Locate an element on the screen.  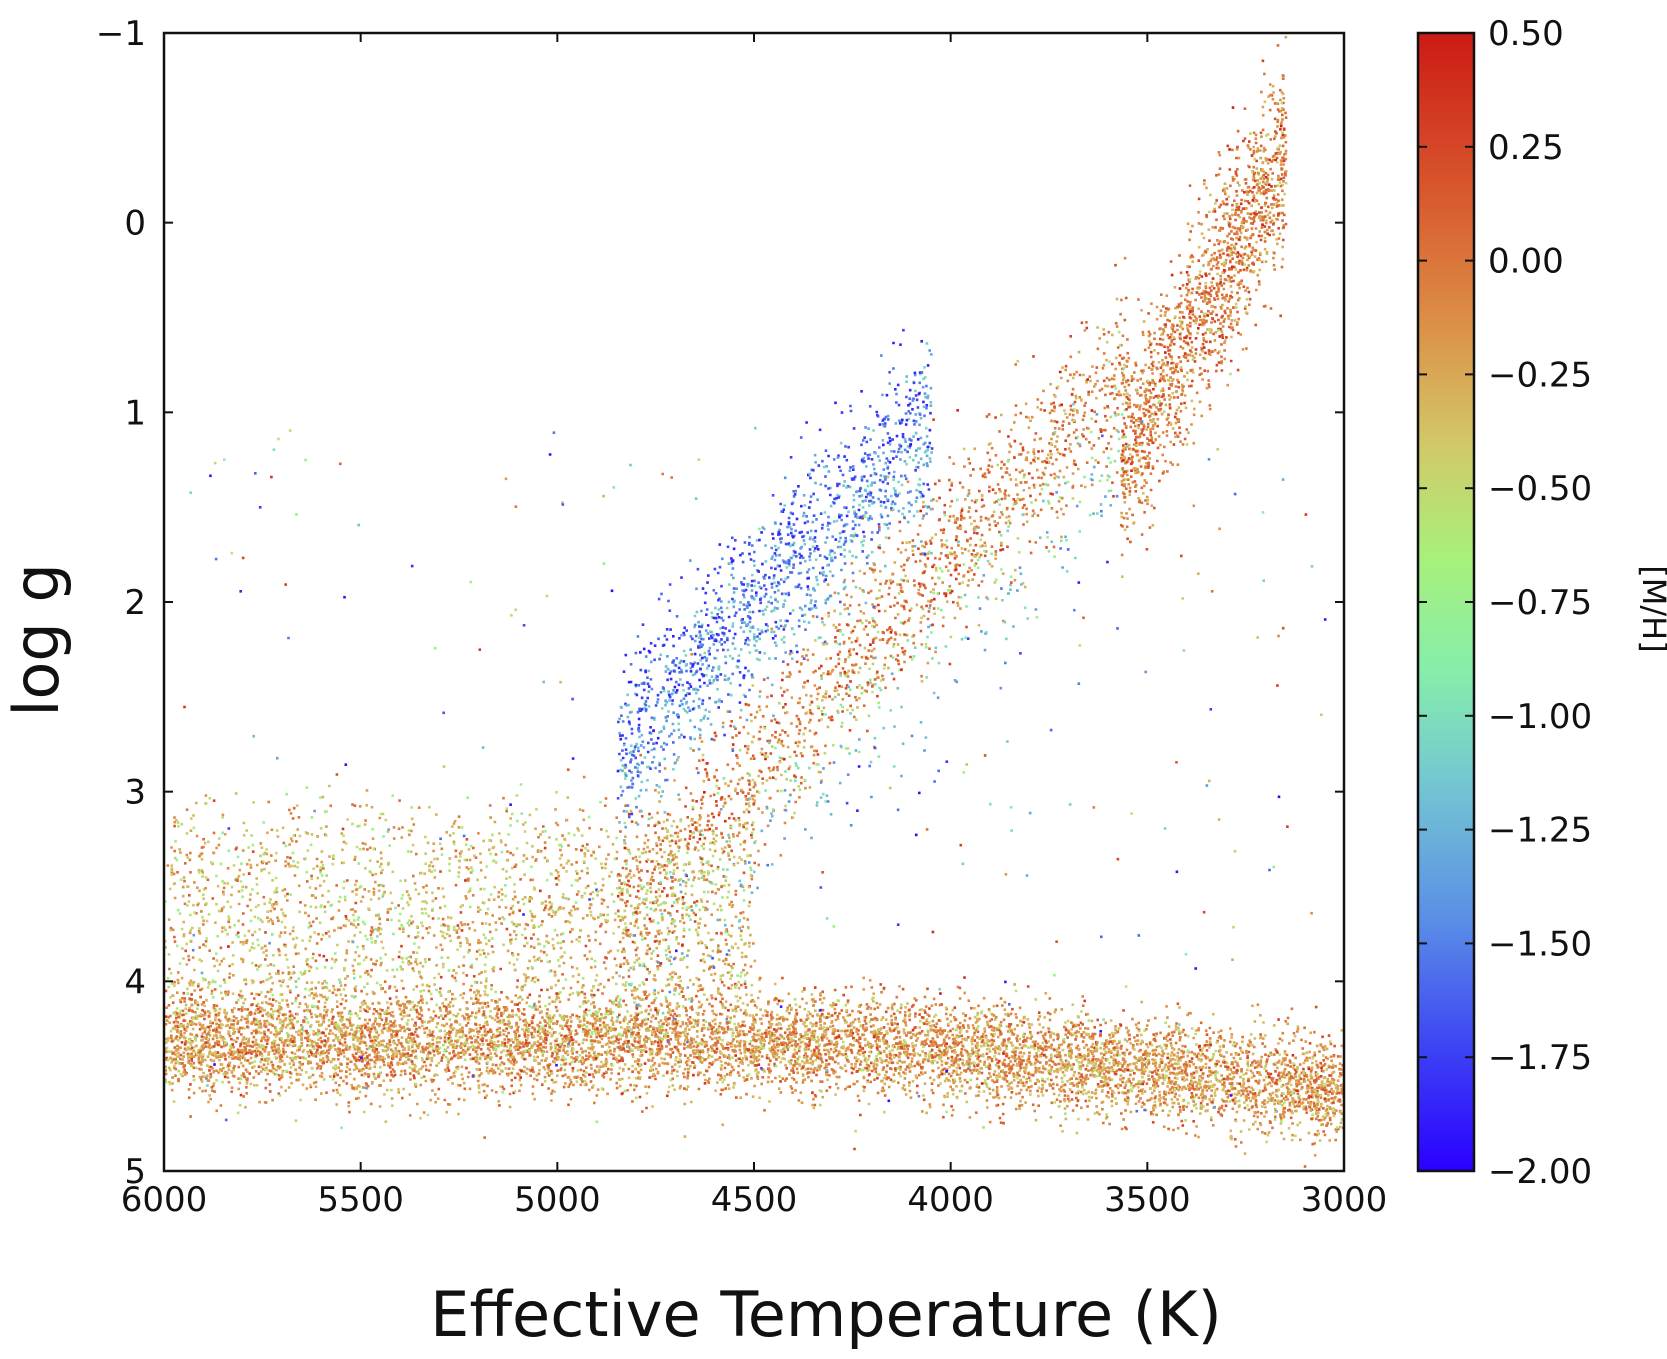
y-tick-label: 4 is located at coordinates (135, 982).